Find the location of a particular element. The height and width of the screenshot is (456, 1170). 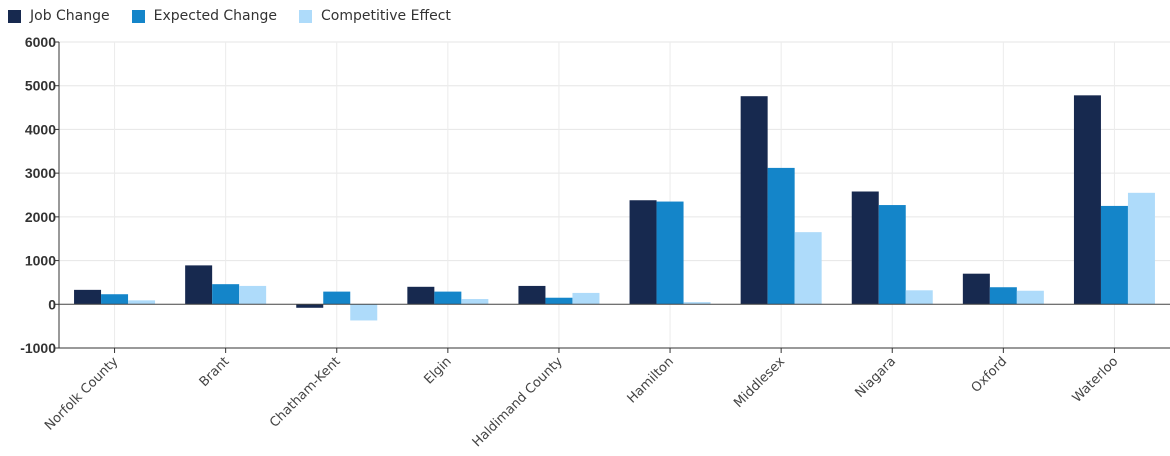

x-tick-label: Brant is located at coordinates (215, 372).